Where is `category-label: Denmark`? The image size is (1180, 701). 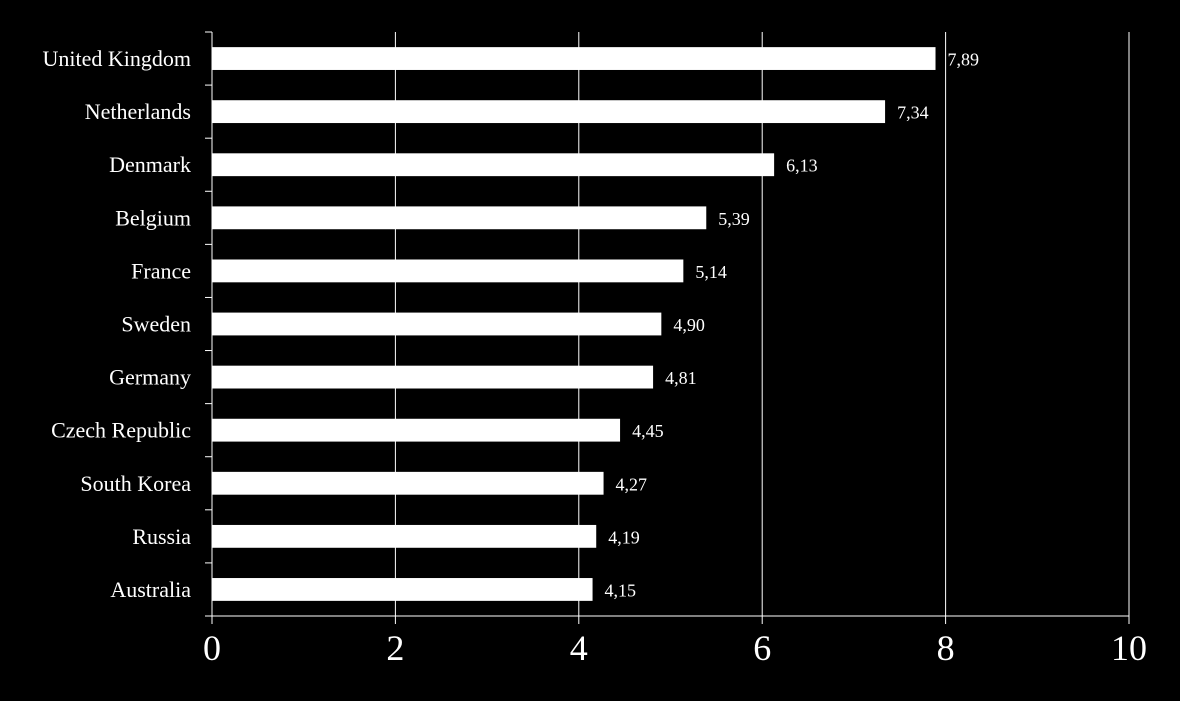 category-label: Denmark is located at coordinates (150, 164).